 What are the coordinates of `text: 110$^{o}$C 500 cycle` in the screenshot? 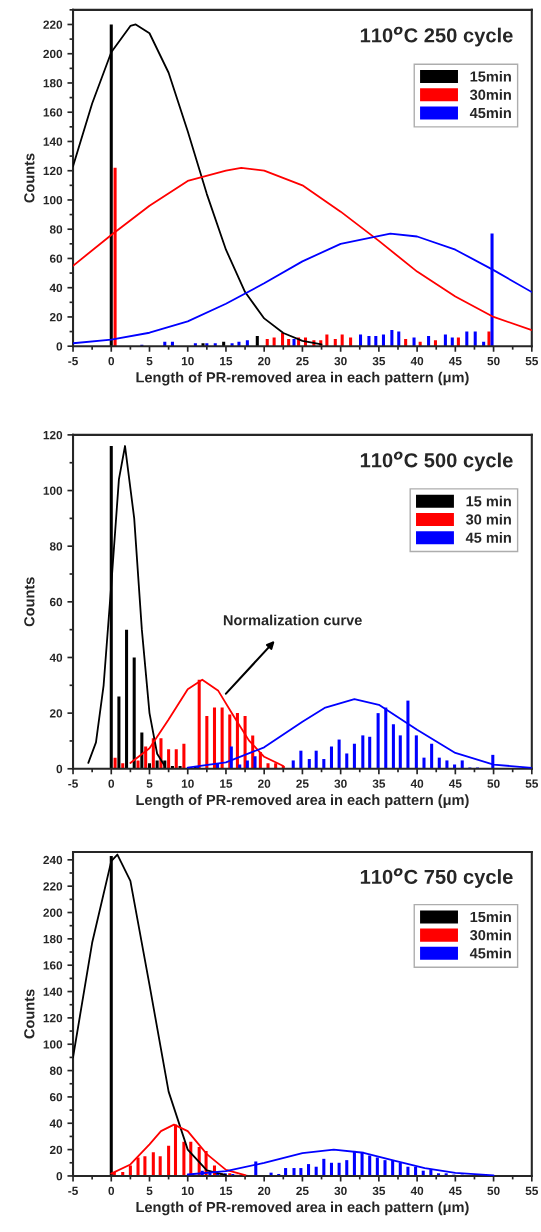 It's located at (436, 461).